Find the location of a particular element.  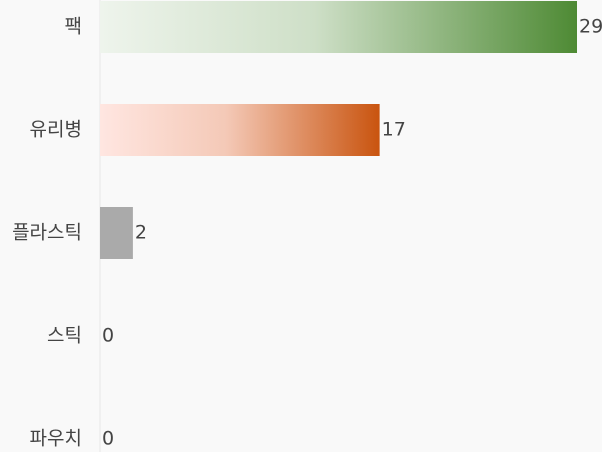

value-label: 17 is located at coordinates (394, 130).